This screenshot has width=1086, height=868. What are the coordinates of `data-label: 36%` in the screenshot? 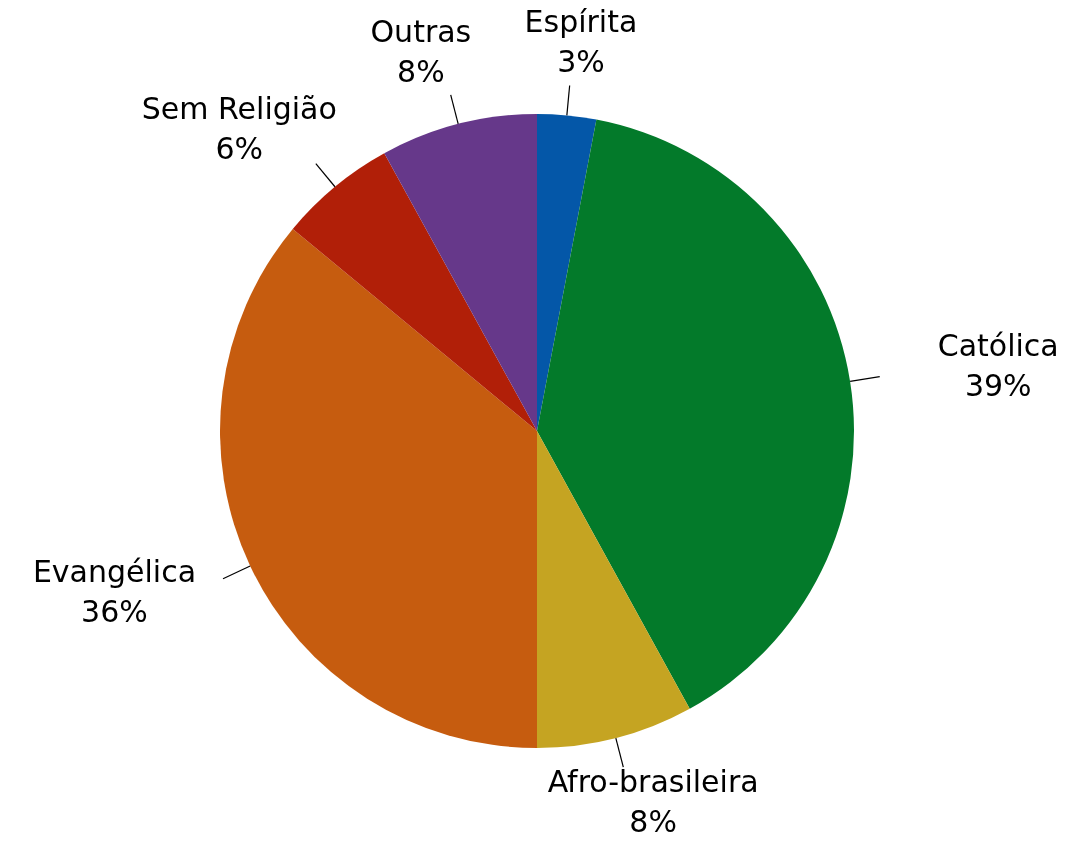 It's located at (114, 611).